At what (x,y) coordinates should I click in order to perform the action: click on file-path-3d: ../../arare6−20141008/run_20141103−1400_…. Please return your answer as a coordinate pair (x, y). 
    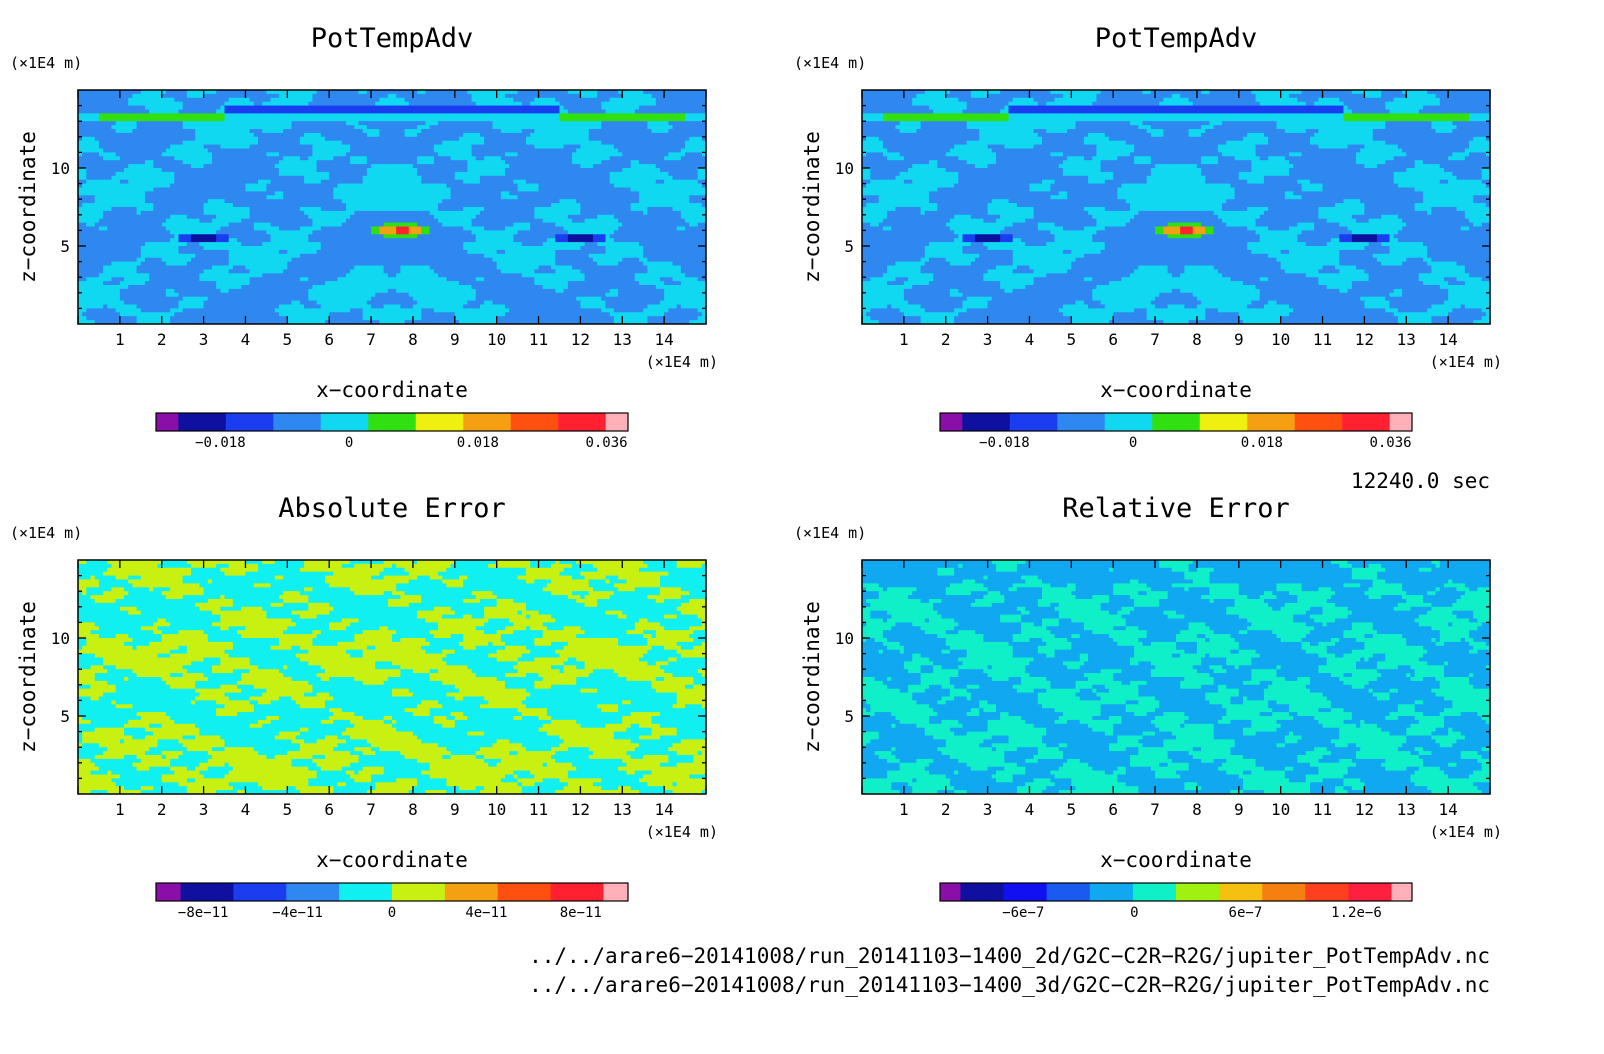
    Looking at the image, I should click on (1009, 985).